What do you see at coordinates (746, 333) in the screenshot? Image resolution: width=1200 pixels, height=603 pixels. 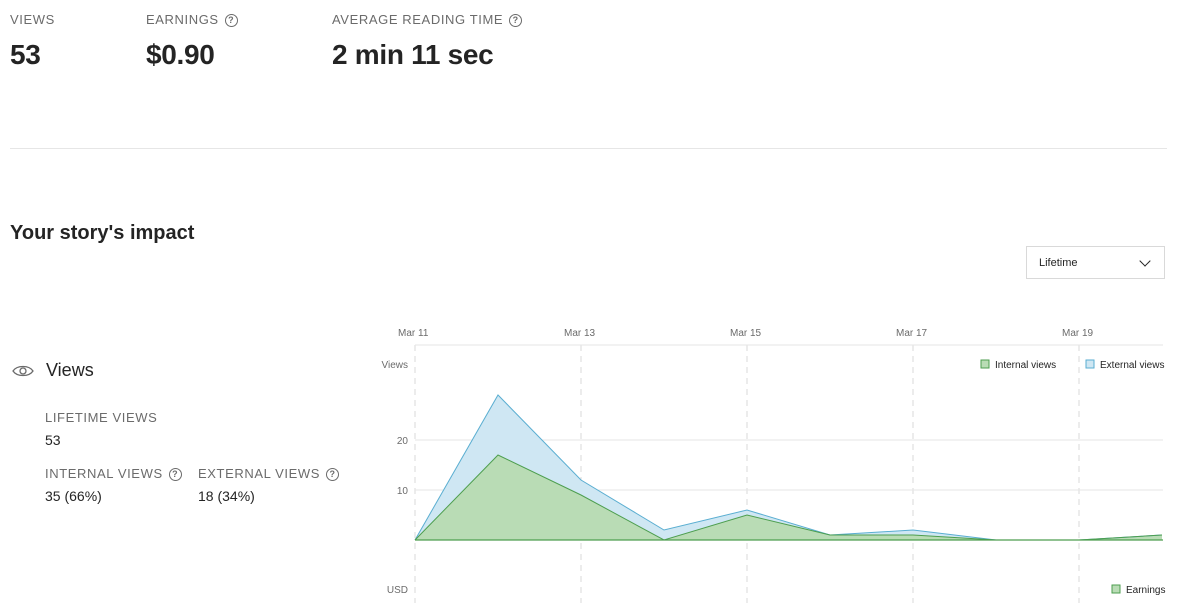 I see `x-tick-label: Mar 15` at bounding box center [746, 333].